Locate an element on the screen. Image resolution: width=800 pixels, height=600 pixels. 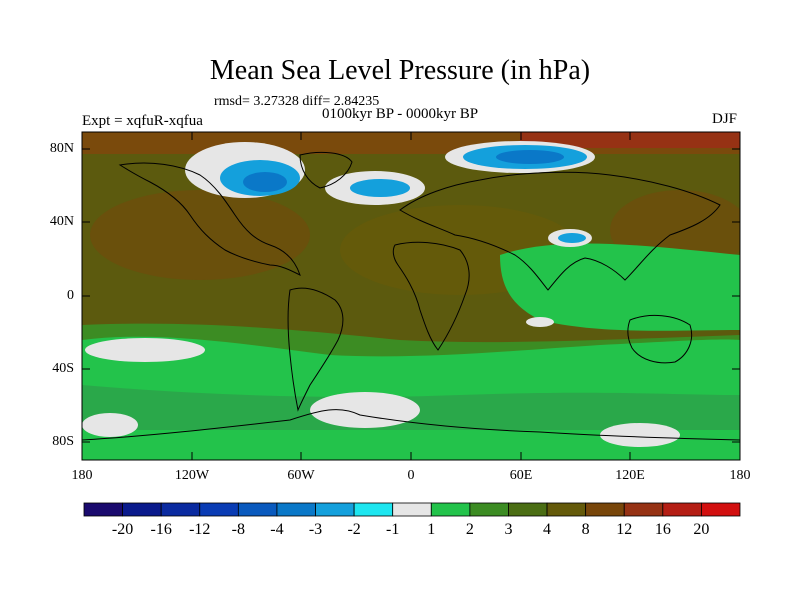
colorbar-label: -12 is located at coordinates (200, 529).